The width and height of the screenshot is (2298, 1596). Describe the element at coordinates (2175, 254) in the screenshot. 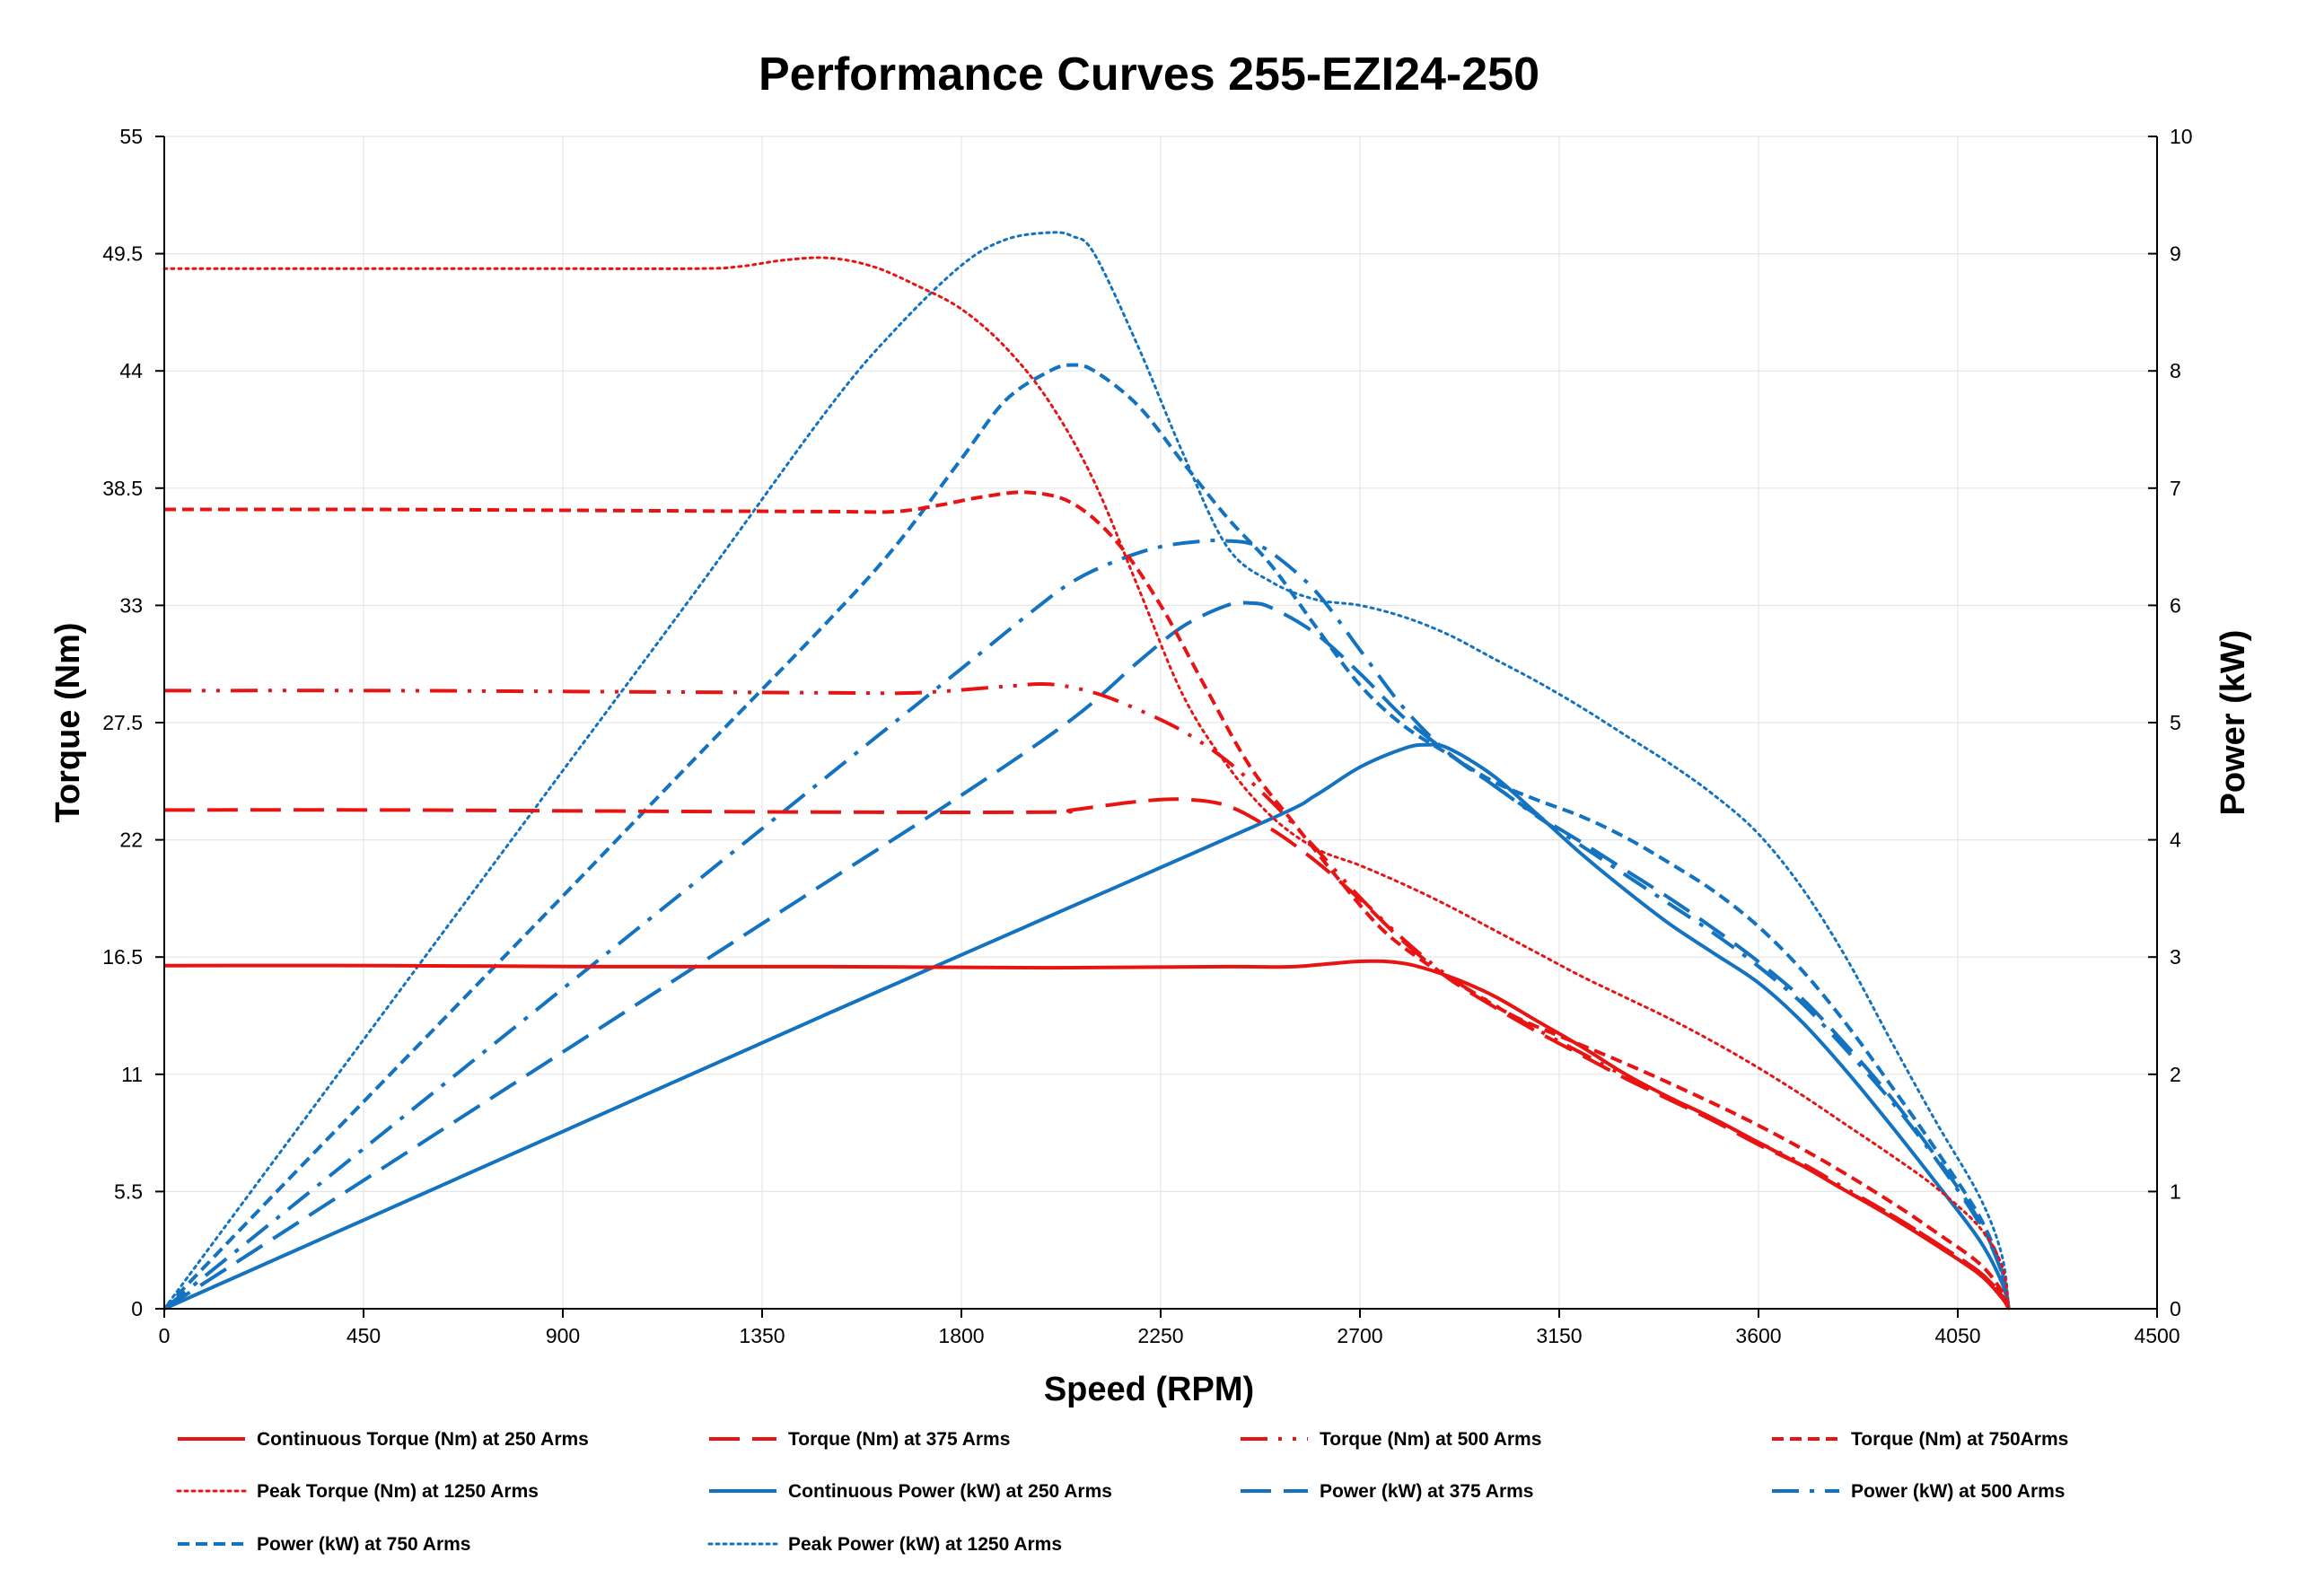

I see `y-tick-label-right: 9` at that location.